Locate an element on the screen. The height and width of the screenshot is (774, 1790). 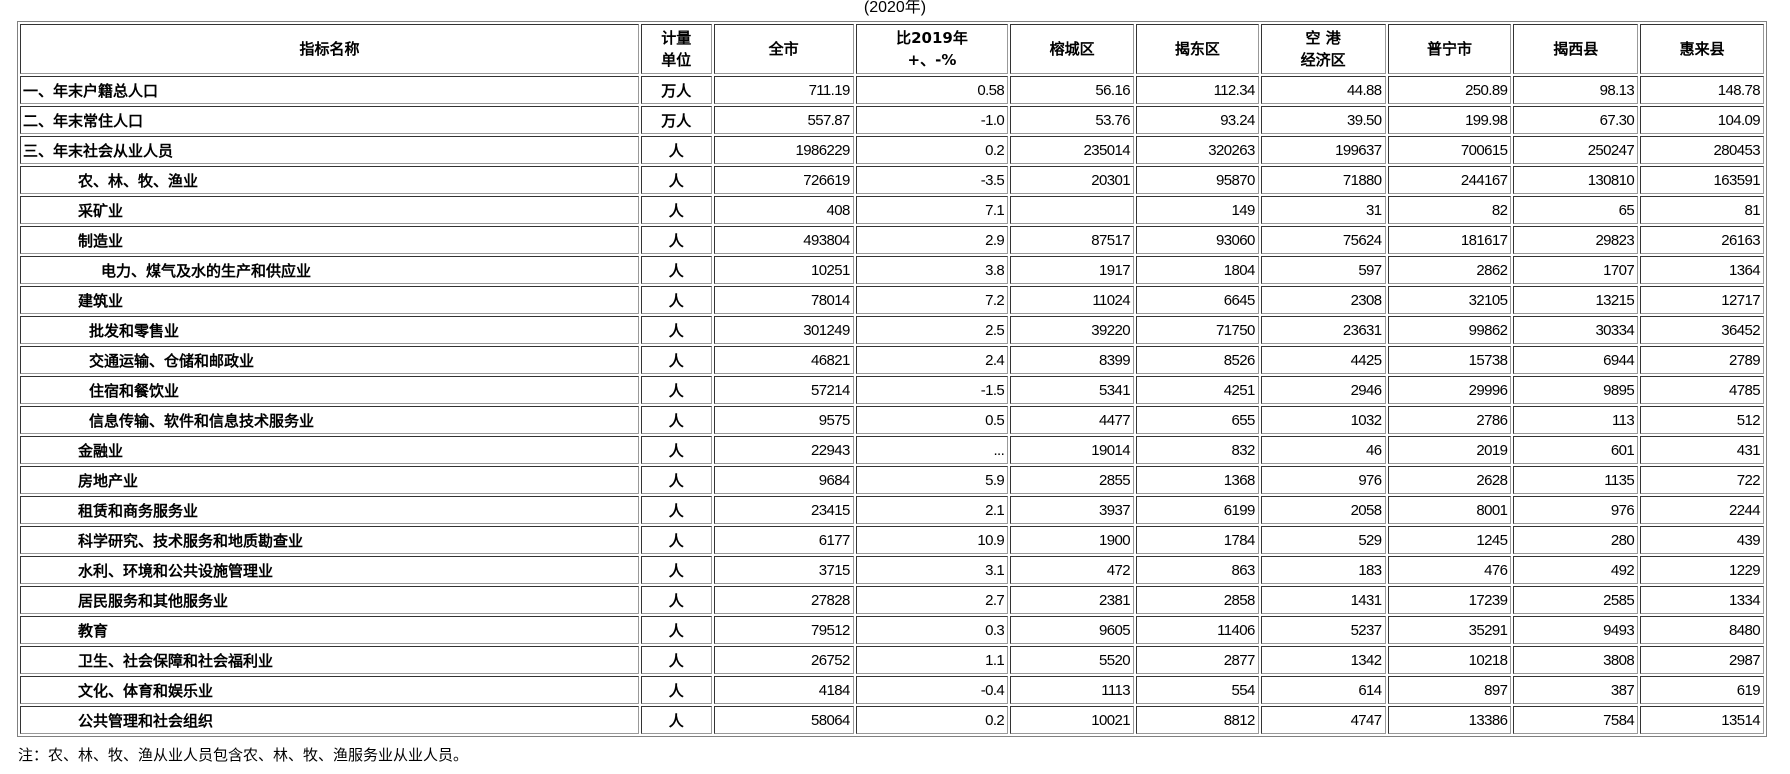
header-jiedong: 揭东区 is located at coordinates (1197, 49).